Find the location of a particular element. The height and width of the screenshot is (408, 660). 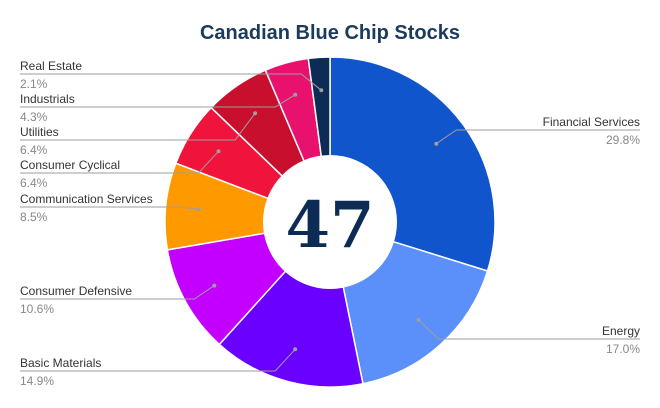

value-real-estate: 2.1% is located at coordinates (34, 84).